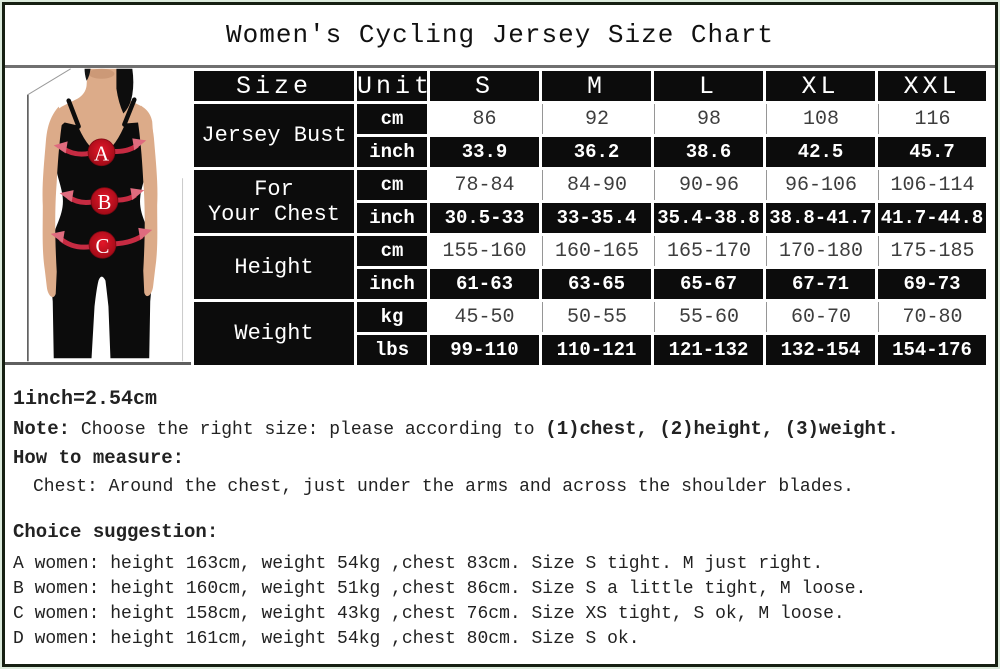 This screenshot has width=1000, height=669. I want to click on size-value-cell: 36.2, so click(596, 152).